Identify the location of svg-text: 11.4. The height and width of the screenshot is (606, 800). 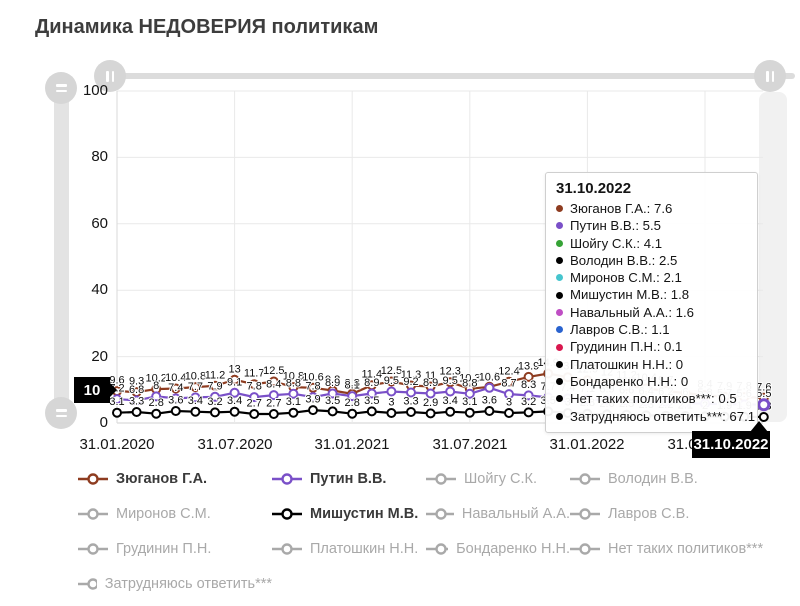
(372, 375).